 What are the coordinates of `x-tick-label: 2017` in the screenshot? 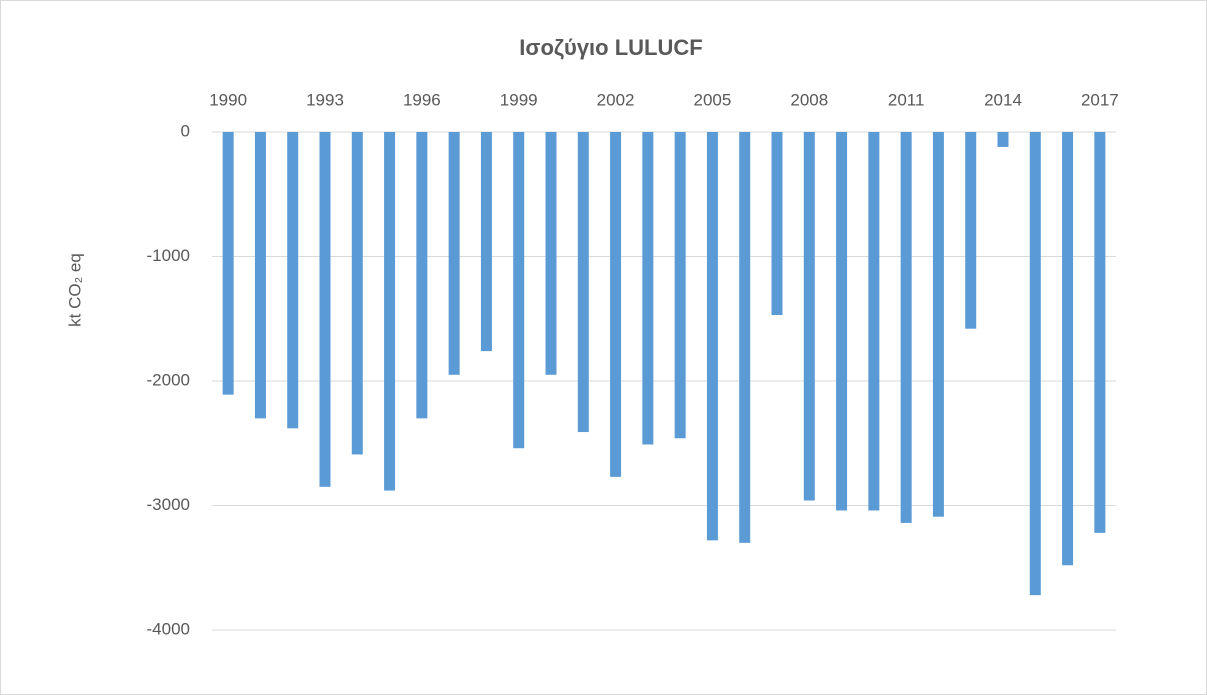 It's located at (1100, 99).